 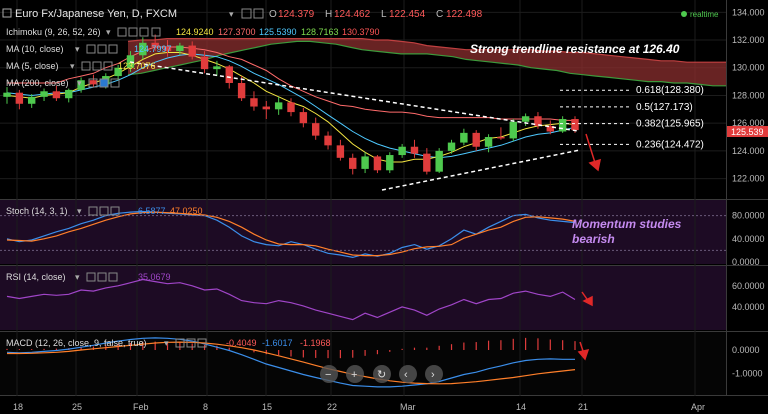 I want to click on price-tick-label: 134.000, so click(x=748, y=12).